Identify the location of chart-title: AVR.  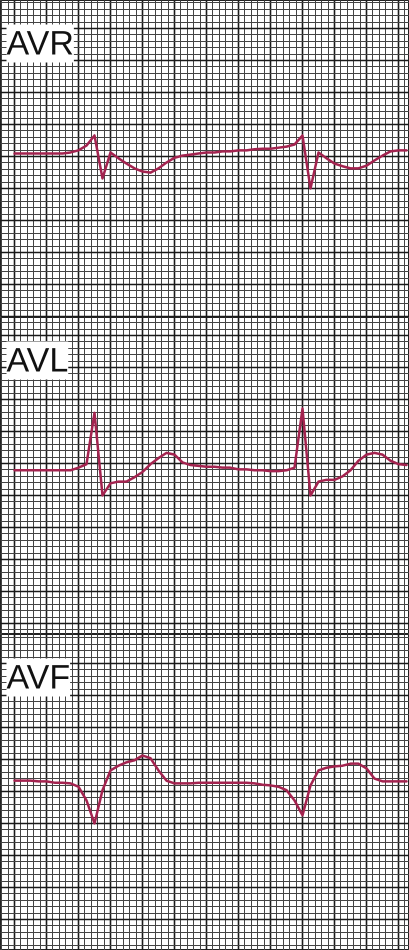
(40, 43).